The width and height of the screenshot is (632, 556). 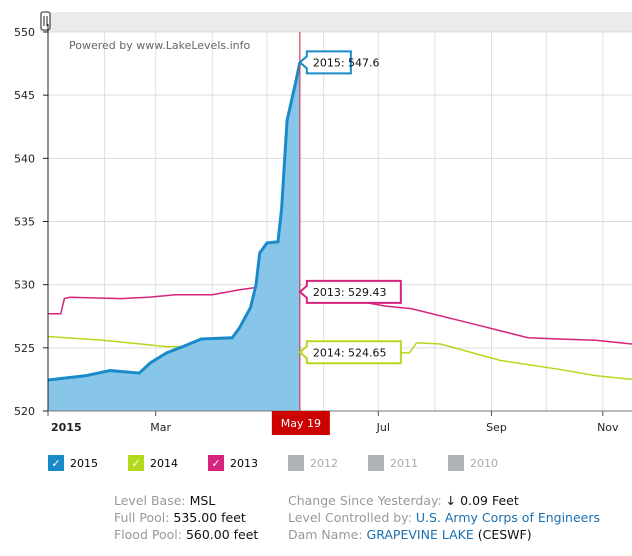 What do you see at coordinates (66, 427) in the screenshot?
I see `x-tick-label: 2015` at bounding box center [66, 427].